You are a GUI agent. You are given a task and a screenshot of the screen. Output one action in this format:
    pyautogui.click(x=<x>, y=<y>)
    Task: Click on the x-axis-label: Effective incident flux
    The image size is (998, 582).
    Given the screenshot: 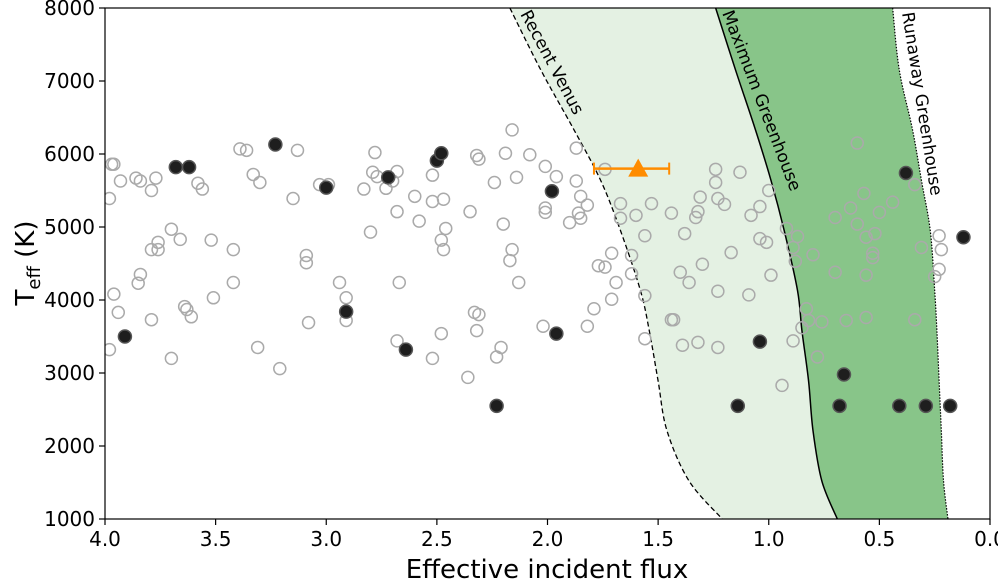 What is the action you would take?
    pyautogui.click(x=547, y=568)
    